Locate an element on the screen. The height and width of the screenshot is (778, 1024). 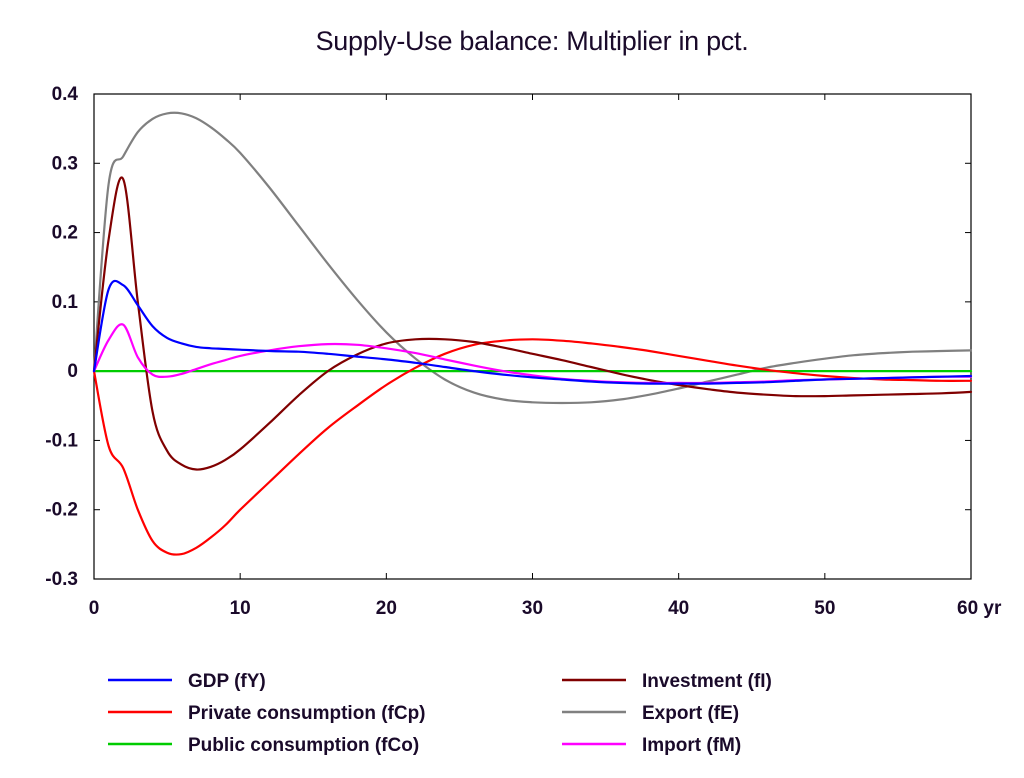
x-tick-label: 40 is located at coordinates (678, 608).